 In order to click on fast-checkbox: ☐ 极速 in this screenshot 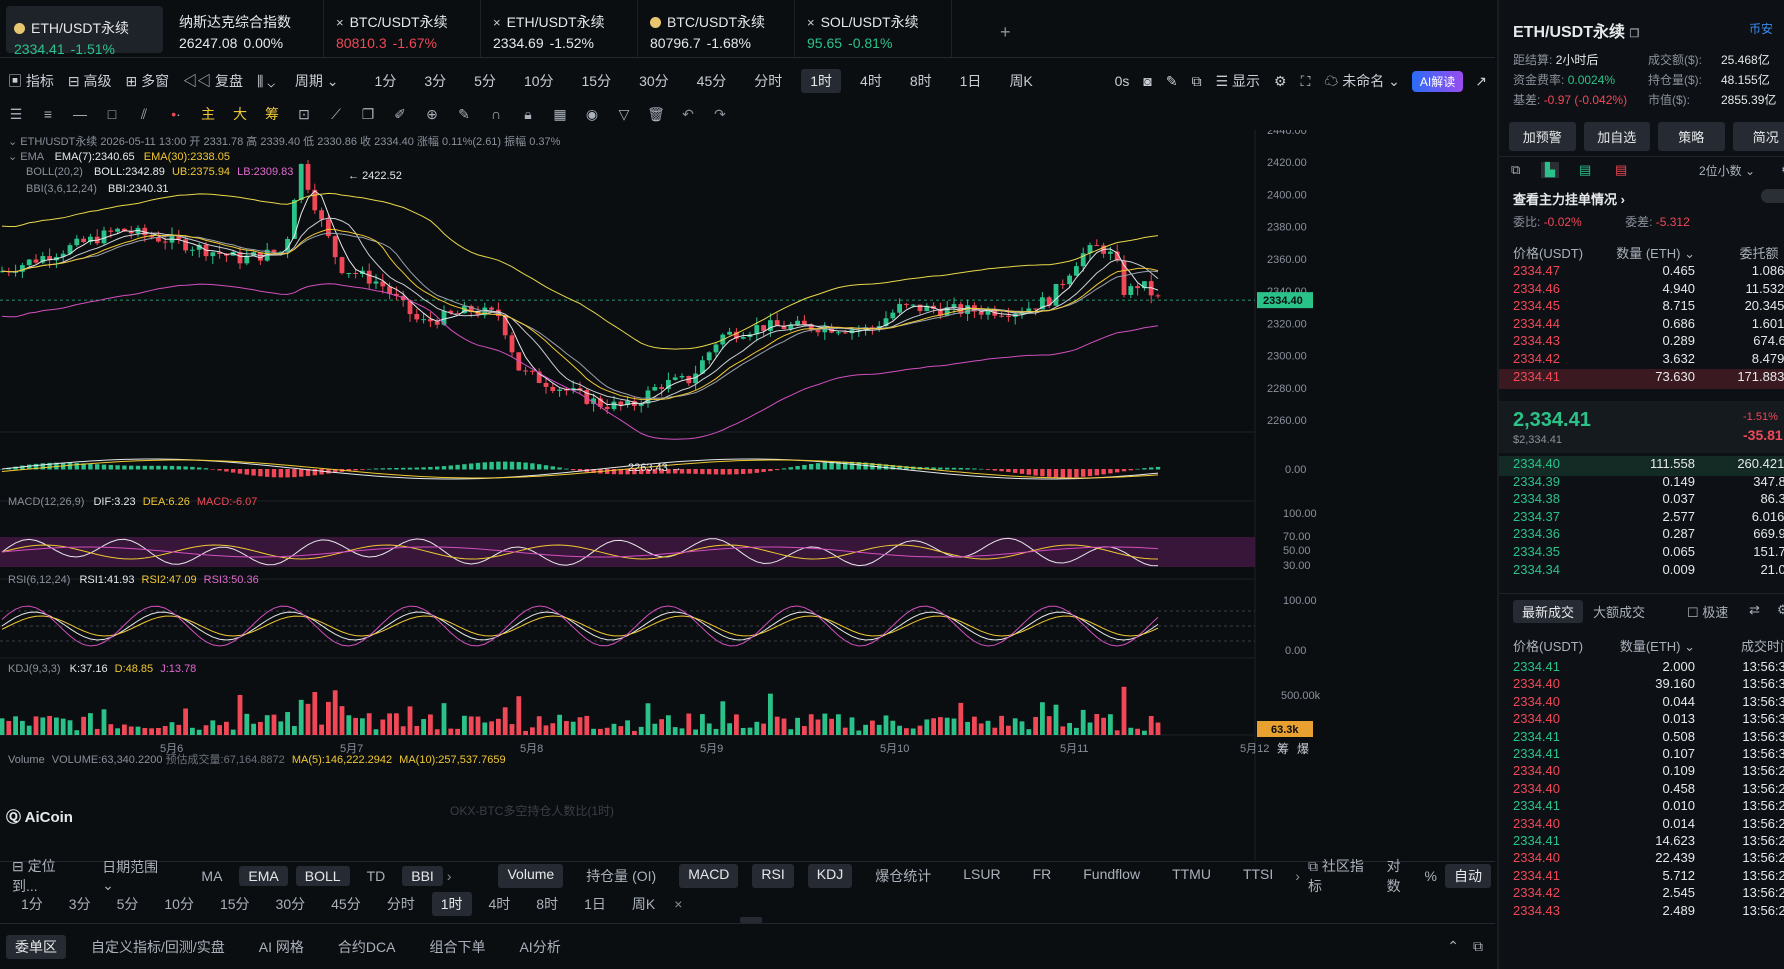, I will do `click(1708, 612)`.